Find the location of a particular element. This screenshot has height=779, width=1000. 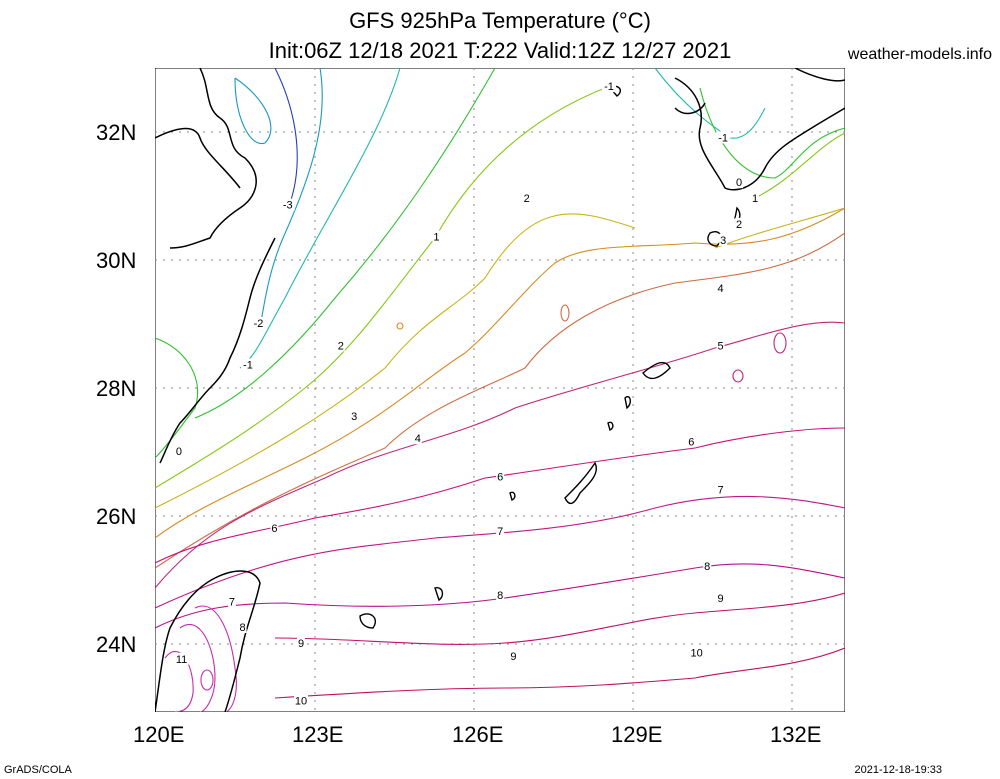

isotherm-small-a is located at coordinates (565, 313).